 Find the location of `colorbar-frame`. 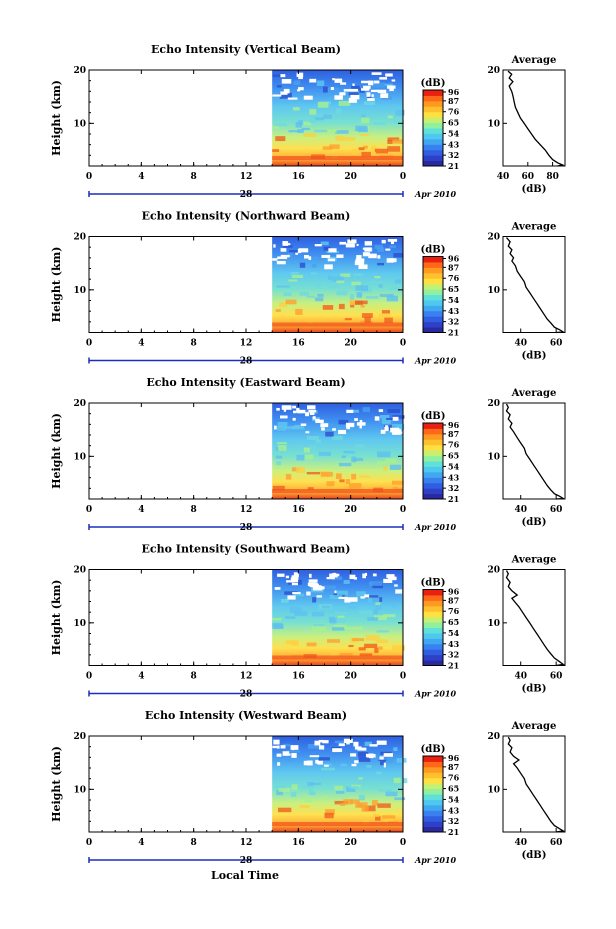

colorbar-frame is located at coordinates (433, 794).